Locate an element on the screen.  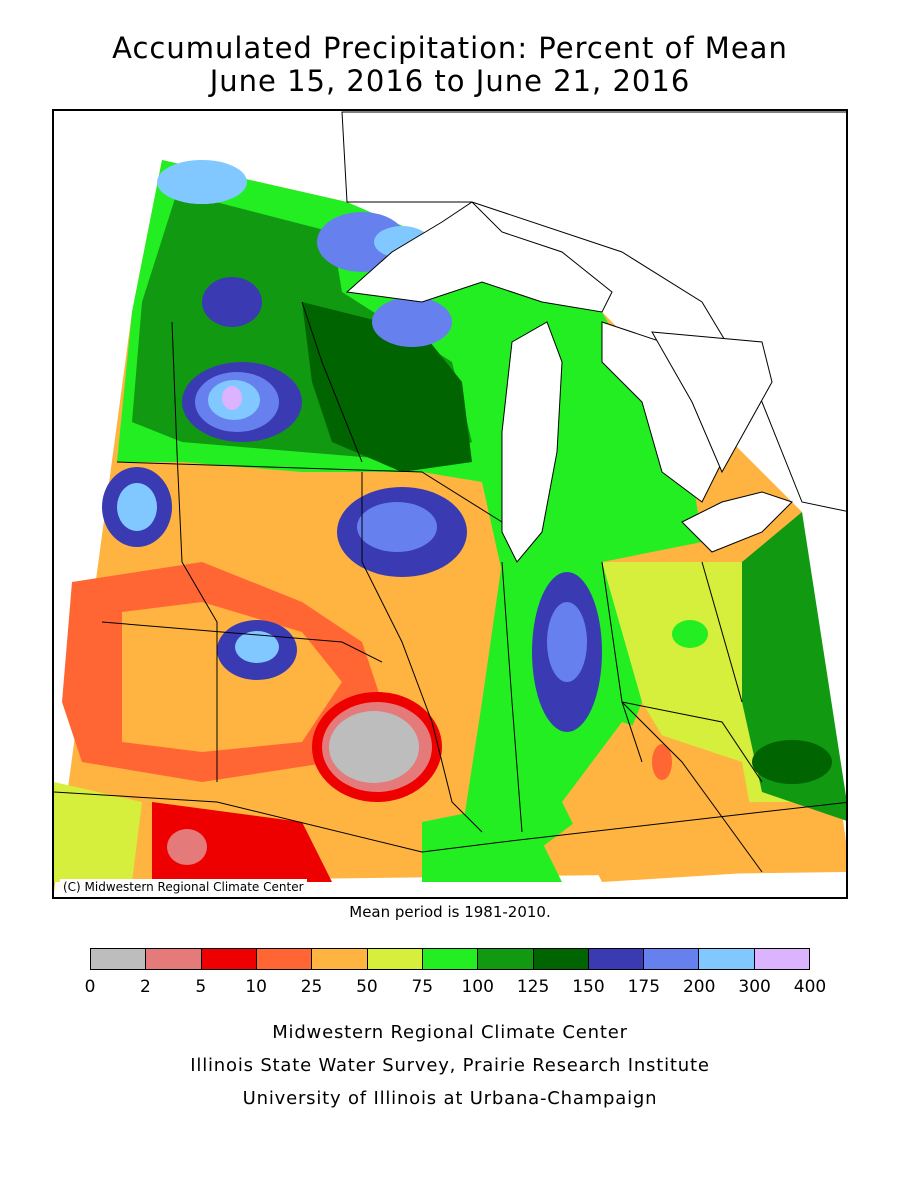
map-date-range: June 15, 2016 to June 21, 2016 is located at coordinates (450, 81).